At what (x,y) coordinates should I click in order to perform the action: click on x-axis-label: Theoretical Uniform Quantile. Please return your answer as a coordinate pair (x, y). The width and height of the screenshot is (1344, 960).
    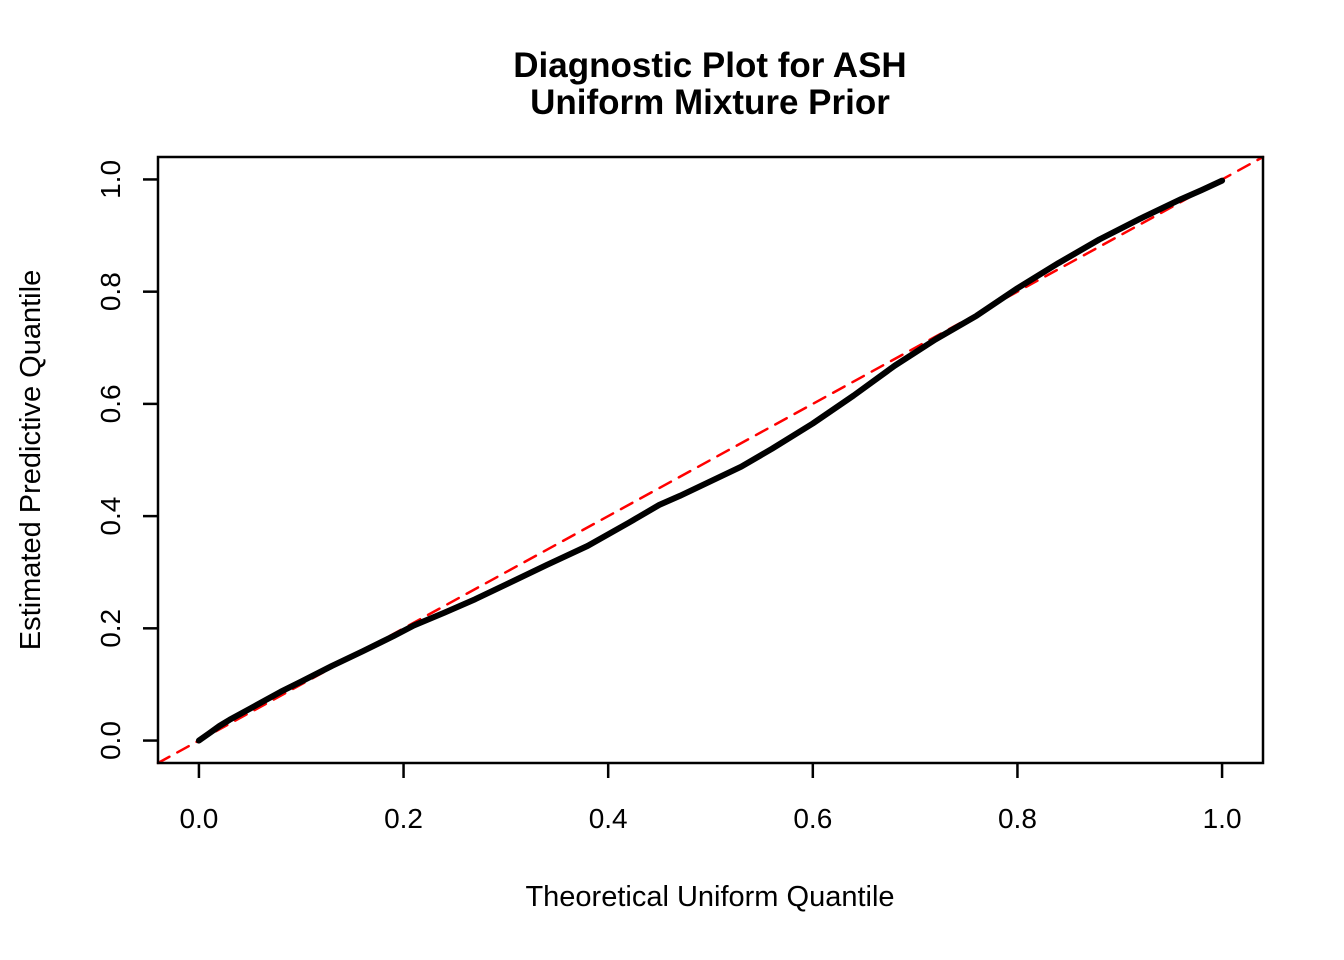
    Looking at the image, I should click on (709, 897).